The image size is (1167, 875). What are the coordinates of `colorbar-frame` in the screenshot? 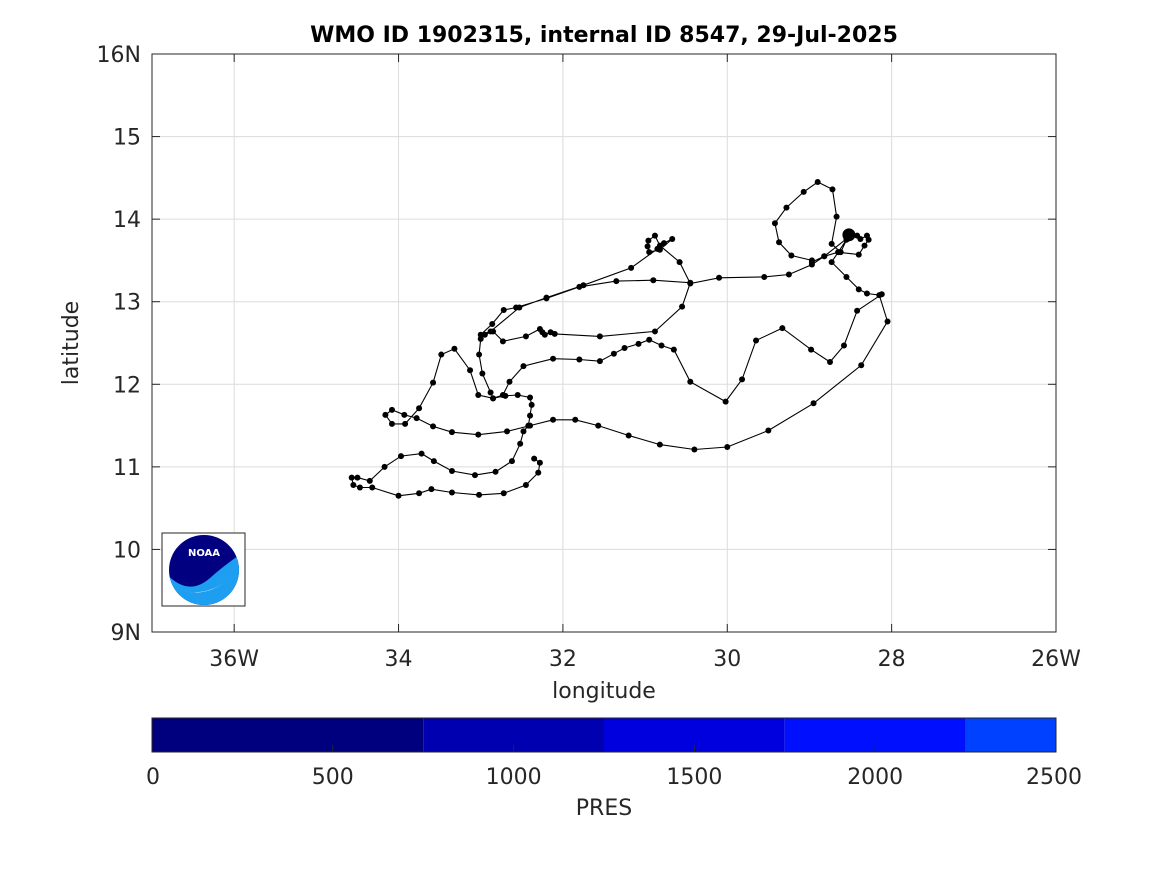 It's located at (604, 735).